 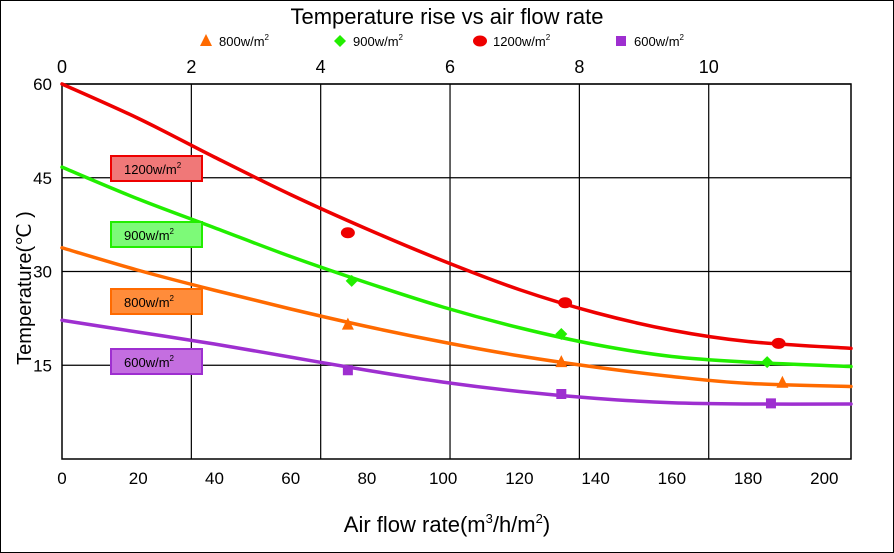 I want to click on y-axis-label: Temperature(℃ ), so click(x=25, y=288).